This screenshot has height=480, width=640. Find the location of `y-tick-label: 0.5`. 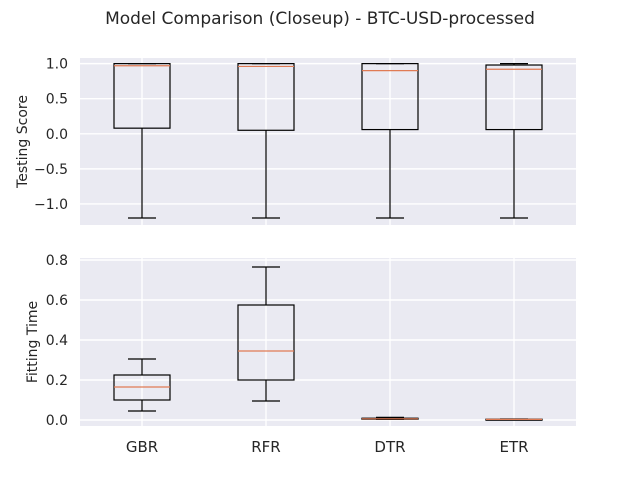

y-tick-label: 0.5 is located at coordinates (57, 100).